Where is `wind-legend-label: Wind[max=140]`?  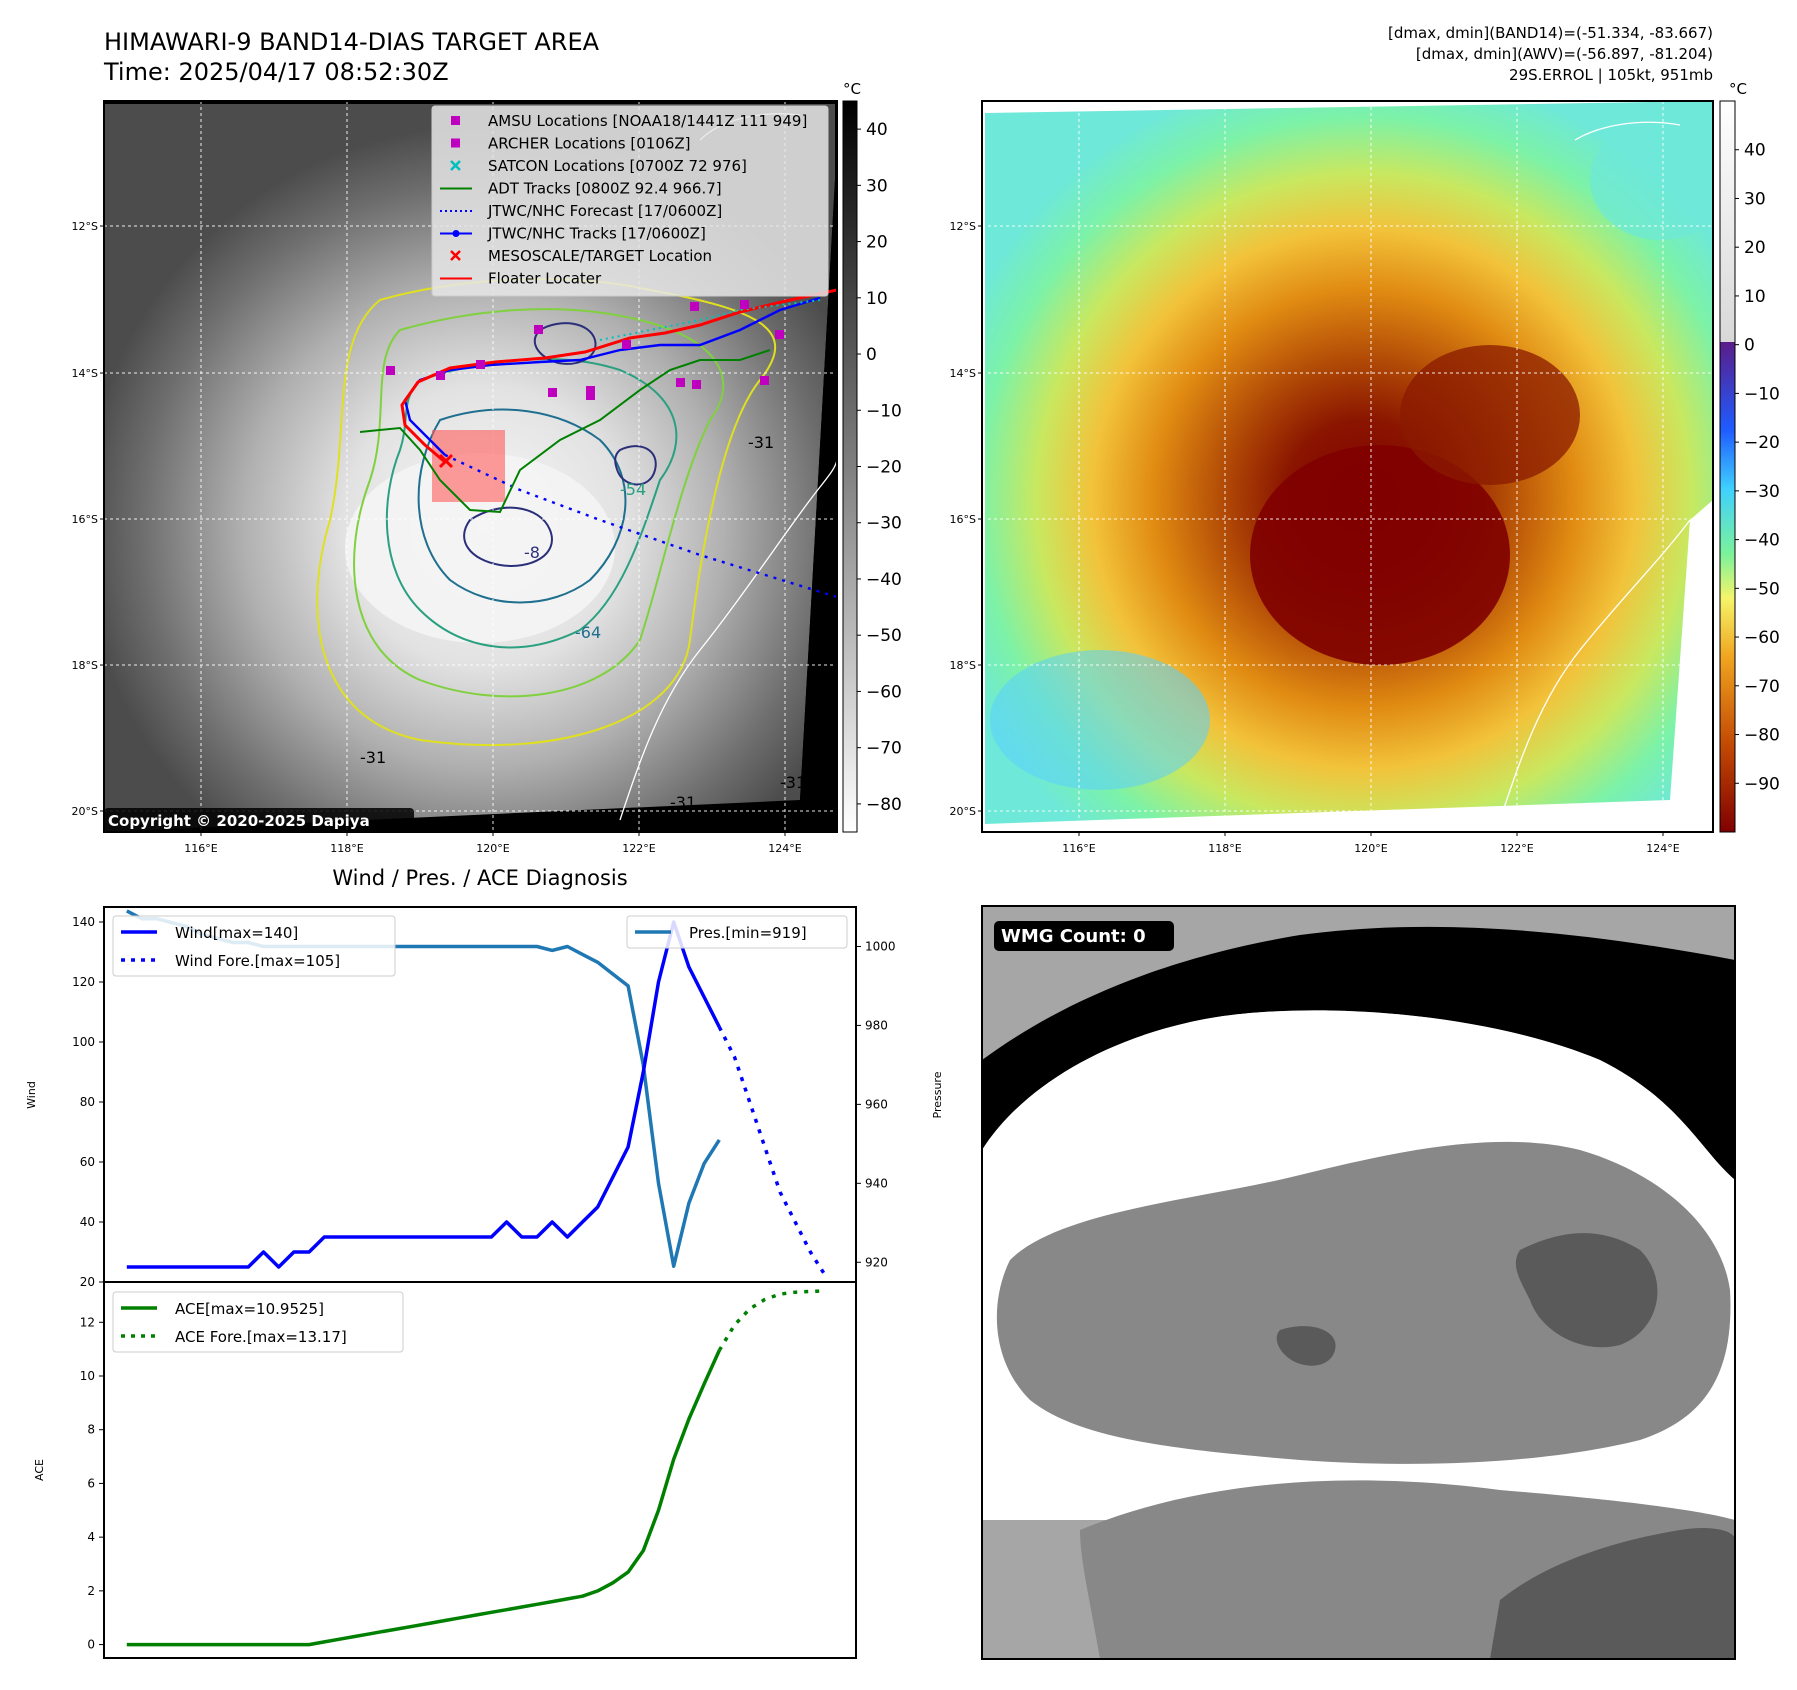
wind-legend-label: Wind[max=140] is located at coordinates (236, 933).